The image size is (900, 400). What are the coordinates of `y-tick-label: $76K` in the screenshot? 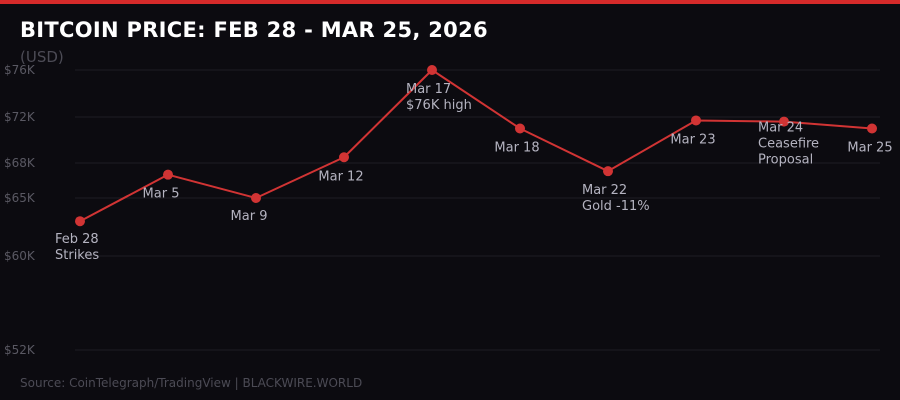 It's located at (20, 70).